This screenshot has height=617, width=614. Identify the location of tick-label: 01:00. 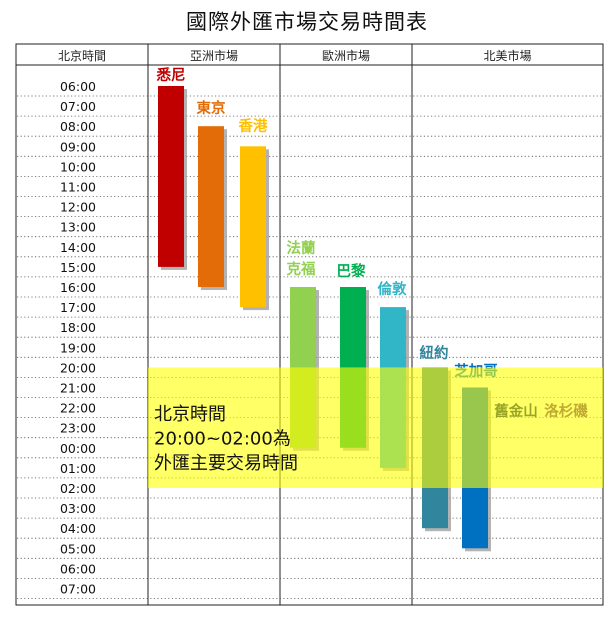
(78, 468).